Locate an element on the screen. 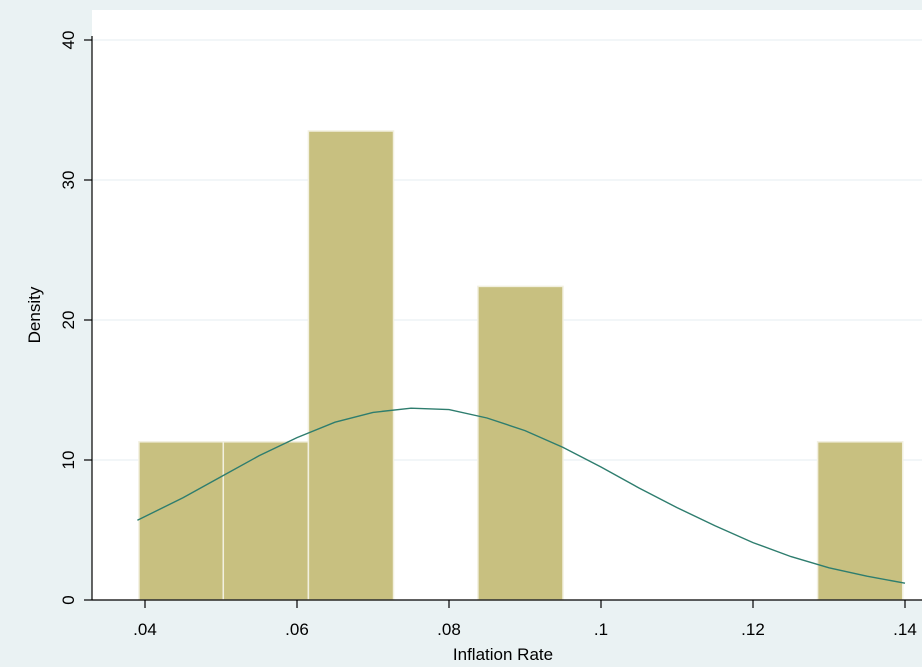 Image resolution: width=922 pixels, height=667 pixels. x-axis-ticks: .04 .06 .08 .1 .12 .14 is located at coordinates (525, 619).